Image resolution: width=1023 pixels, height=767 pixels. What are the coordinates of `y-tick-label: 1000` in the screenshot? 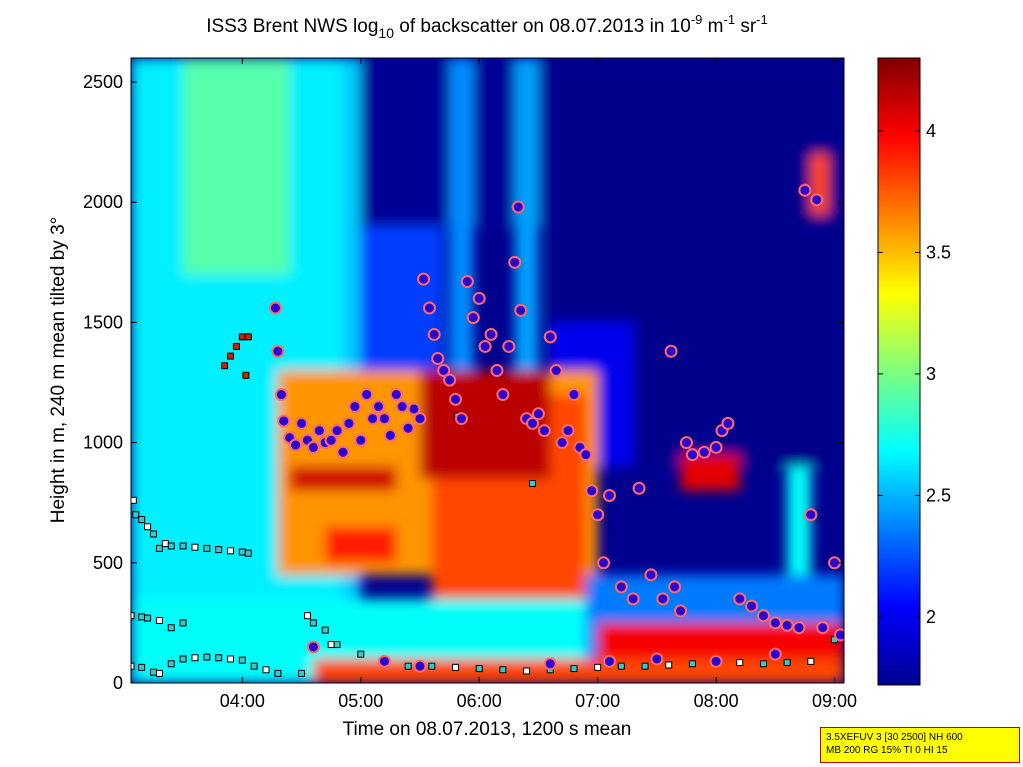 It's located at (103, 443).